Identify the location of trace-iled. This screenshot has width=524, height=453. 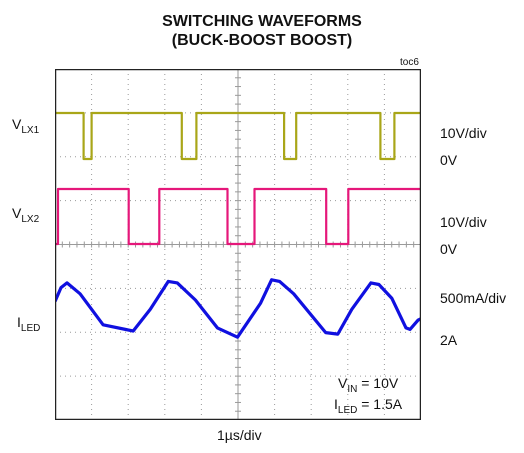
(238, 308).